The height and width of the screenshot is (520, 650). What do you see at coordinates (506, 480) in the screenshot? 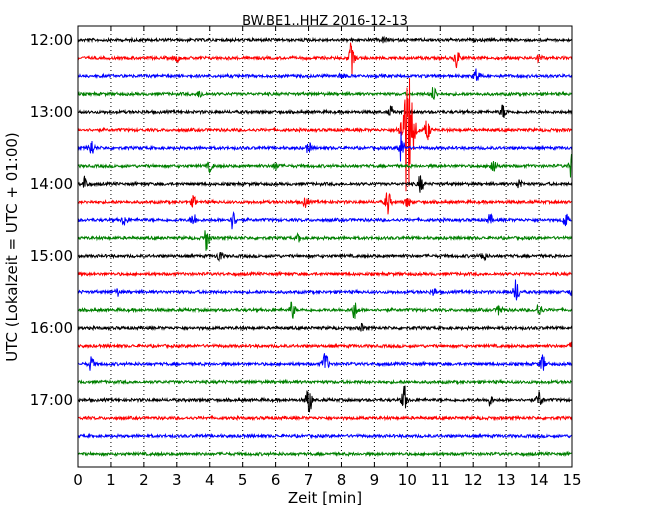
I see `x-tick-label: 13` at bounding box center [506, 480].